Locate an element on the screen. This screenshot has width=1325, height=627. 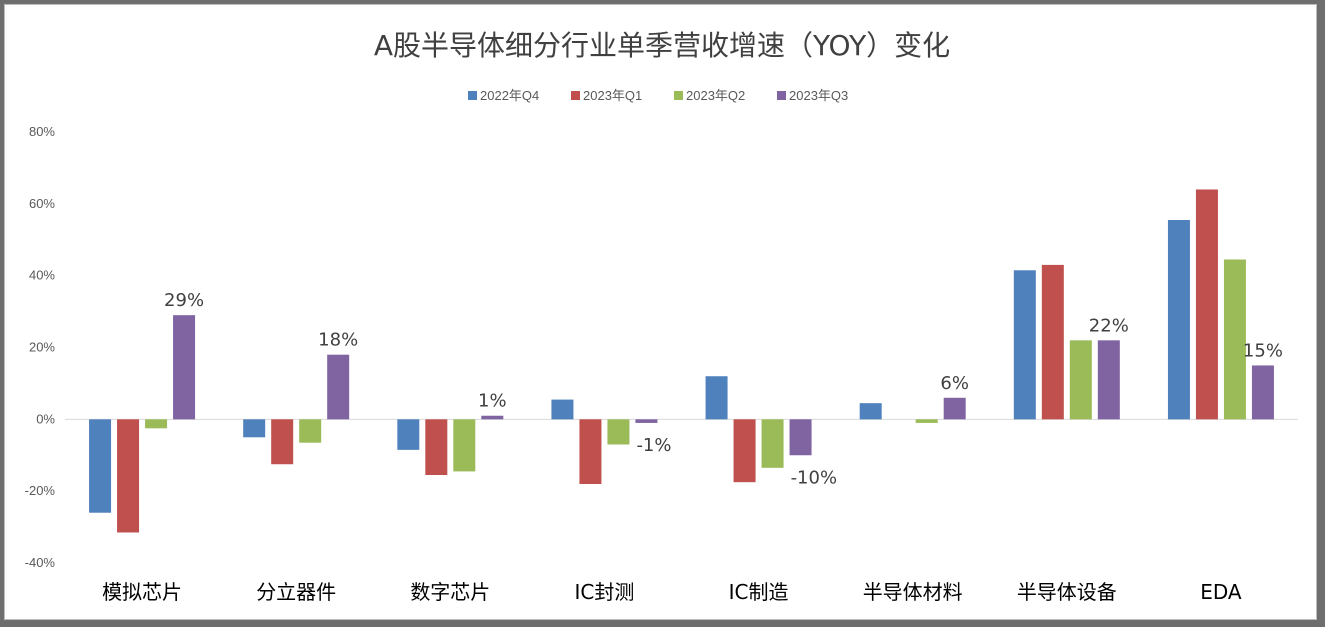
chart-title: A股半导体细分行业单季营收增速（YOY）变化 is located at coordinates (662, 45).